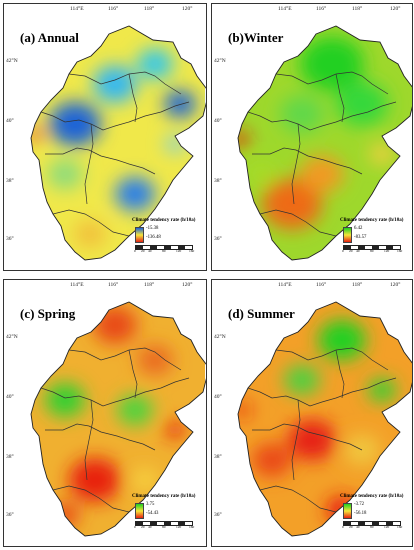 The height and width of the screenshot is (550, 414). What do you see at coordinates (152, 513) in the screenshot?
I see `legend-low-value: -54.43` at bounding box center [152, 513].